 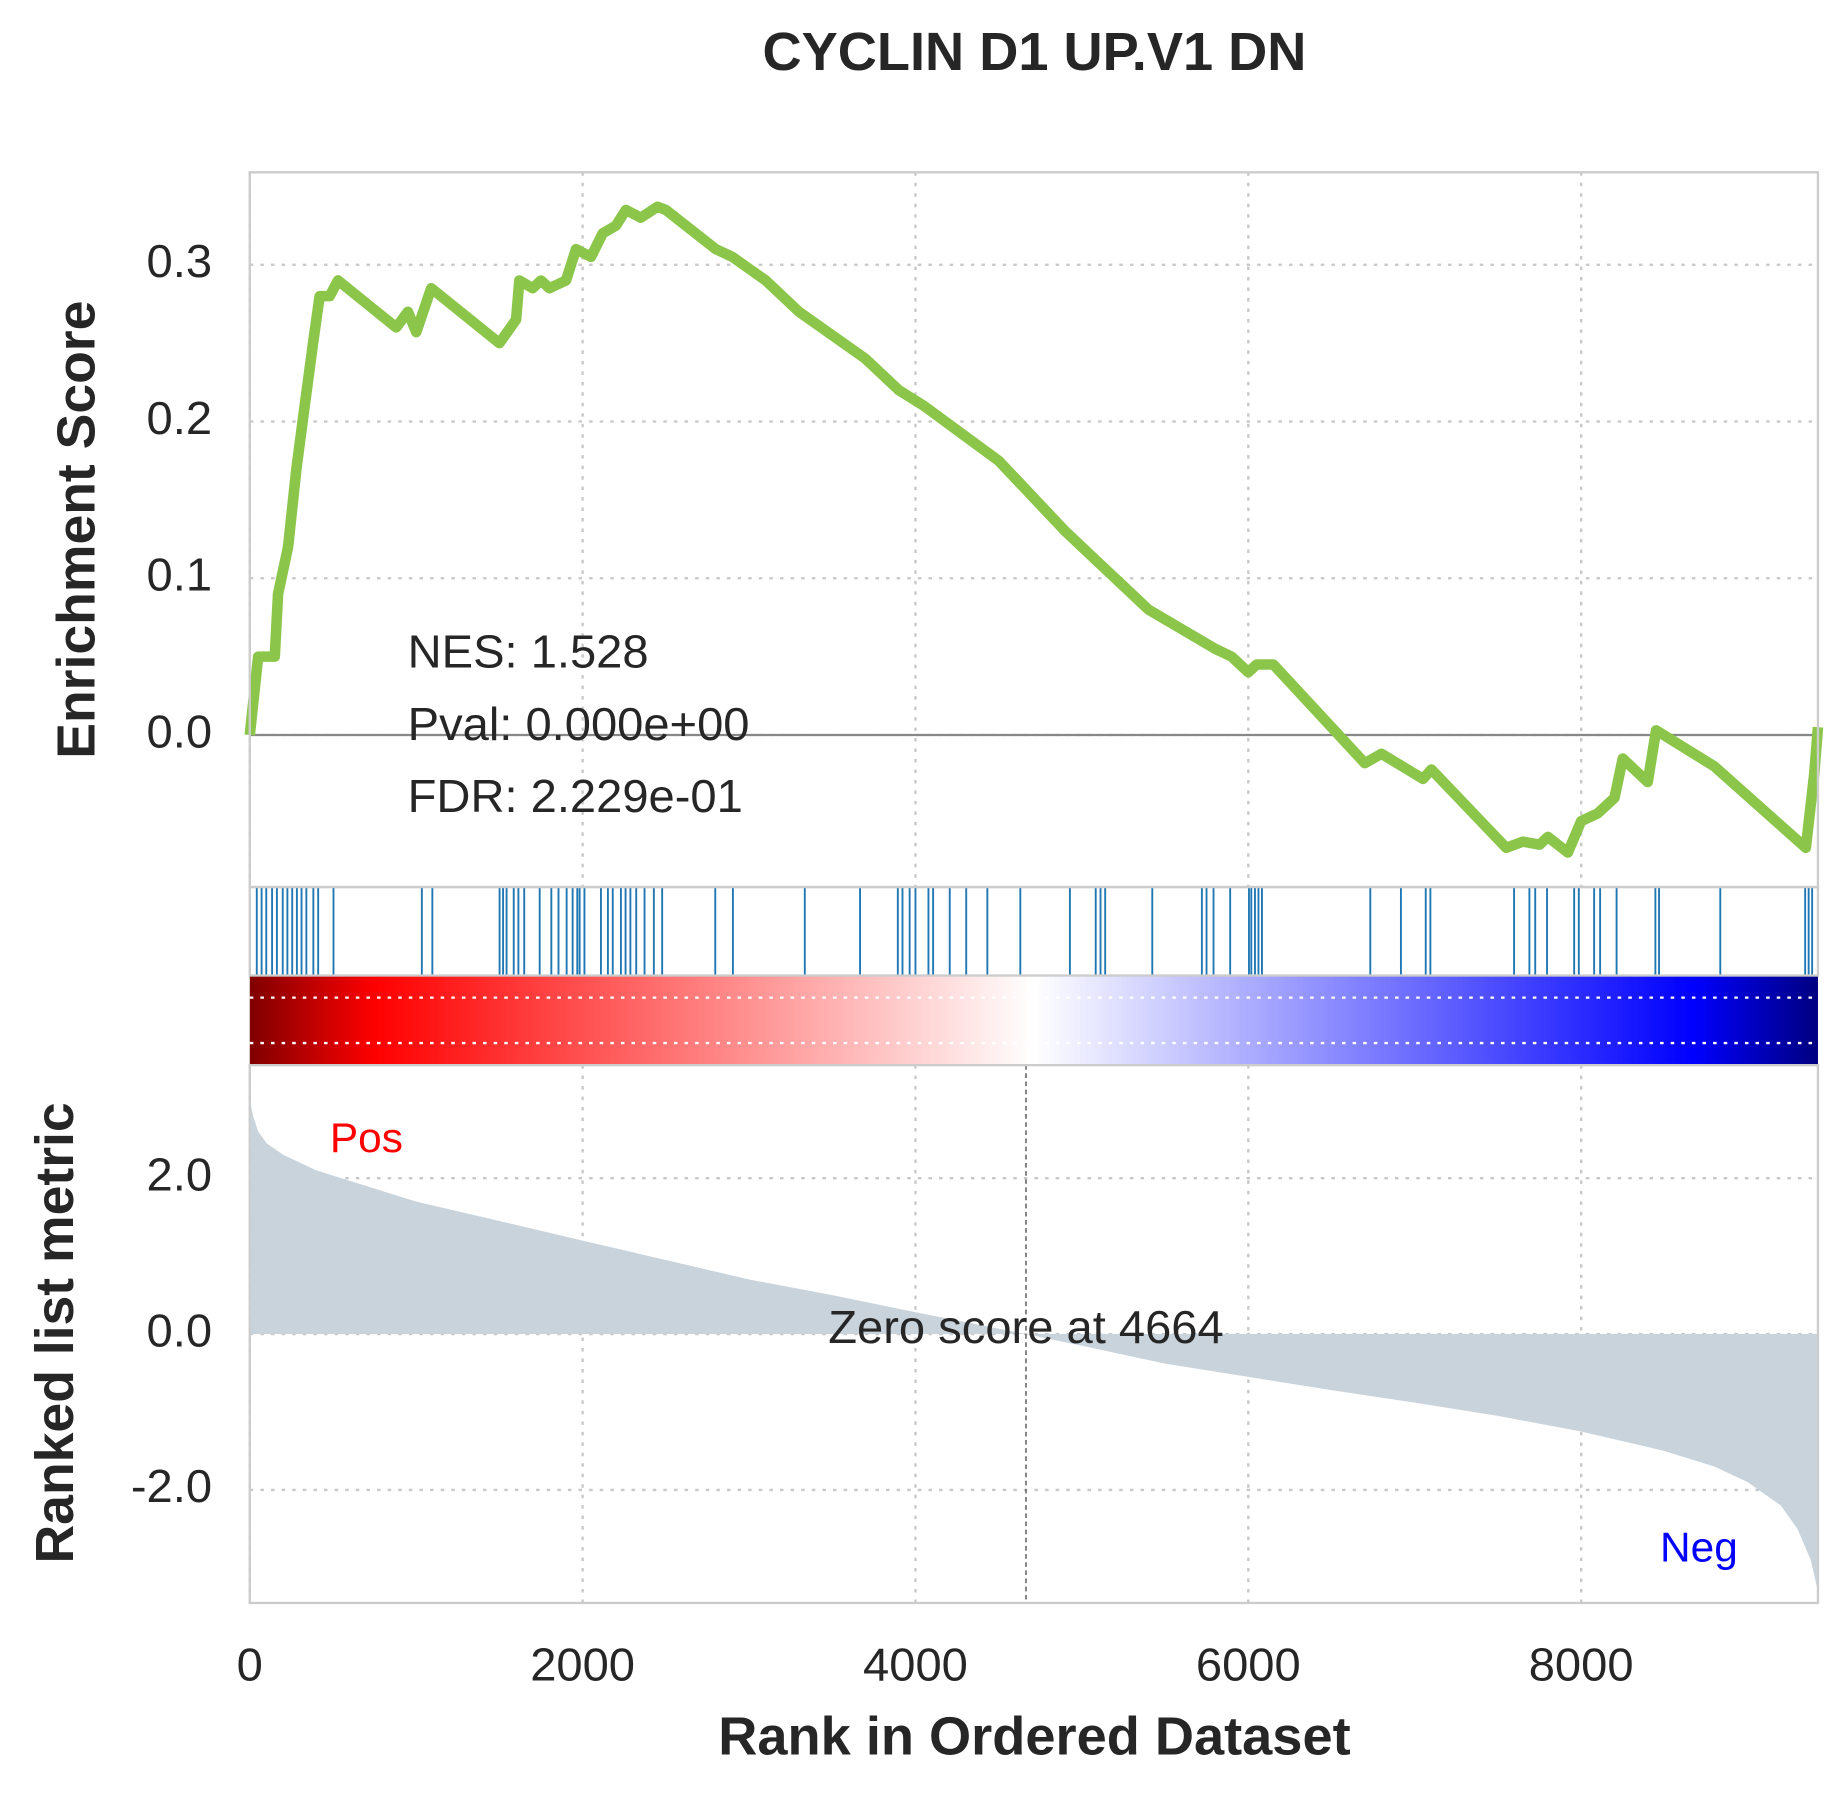 What do you see at coordinates (528, 652) in the screenshot?
I see `stat-annotation: NES: 1.528` at bounding box center [528, 652].